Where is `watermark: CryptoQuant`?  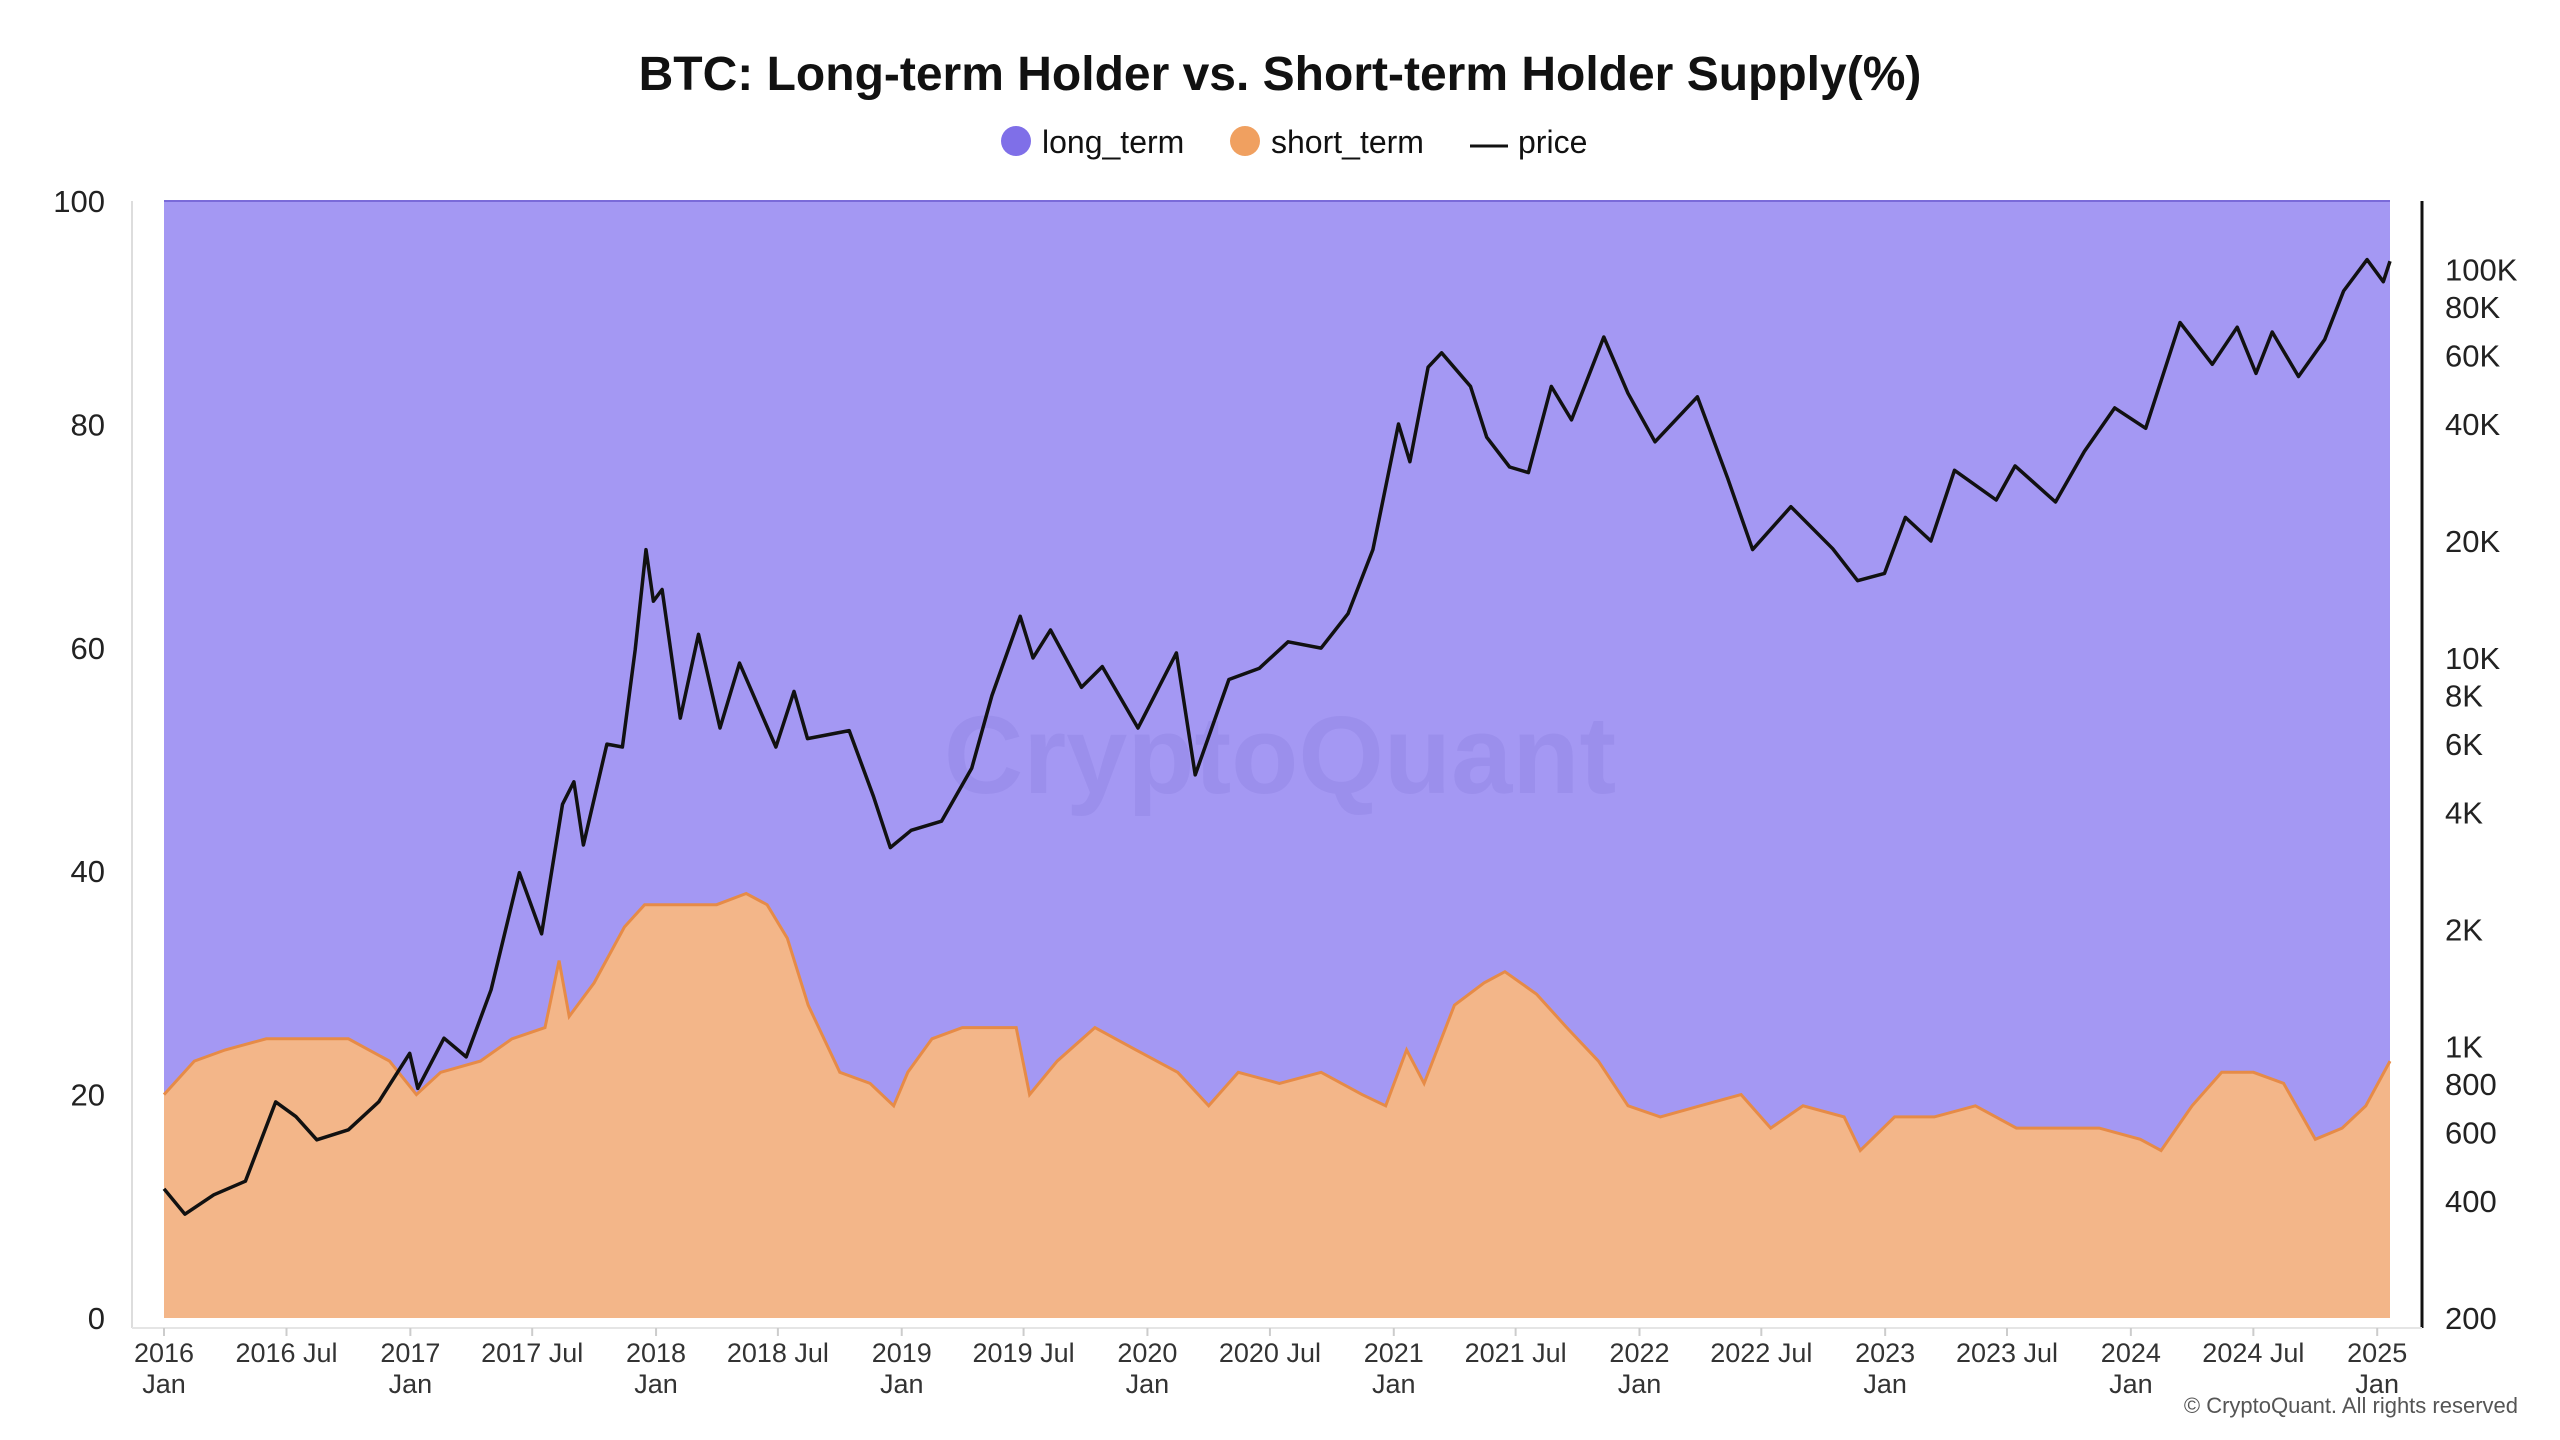
watermark: CryptoQuant is located at coordinates (1280, 755).